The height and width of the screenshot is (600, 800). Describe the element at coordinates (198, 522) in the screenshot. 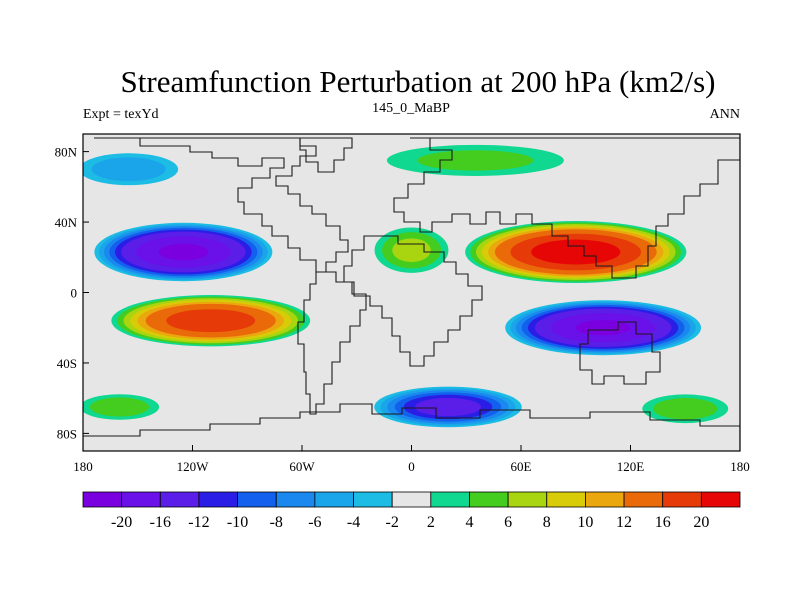

I see `colorbar-label: -12` at that location.